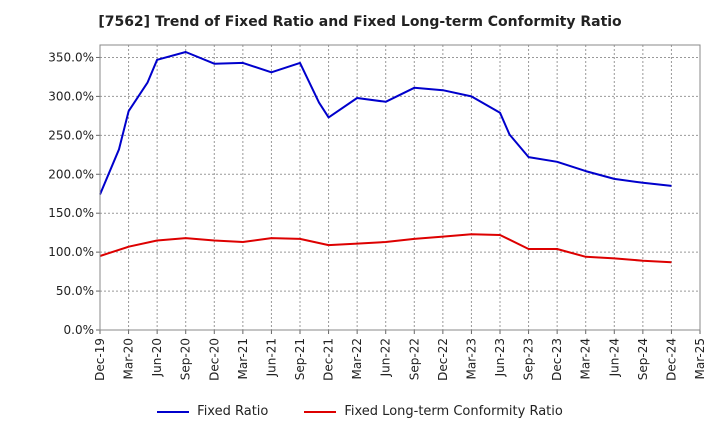 Image resolution: width=720 pixels, height=440 pixels. I want to click on x-tick-label: Jun-24, so click(614, 357).